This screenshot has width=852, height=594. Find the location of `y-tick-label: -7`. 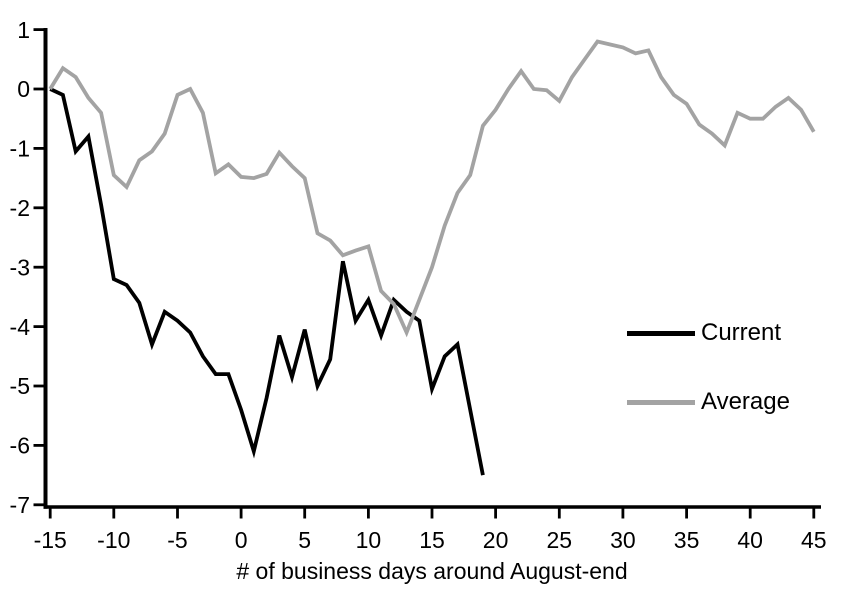

y-tick-label: -7 is located at coordinates (20, 505).